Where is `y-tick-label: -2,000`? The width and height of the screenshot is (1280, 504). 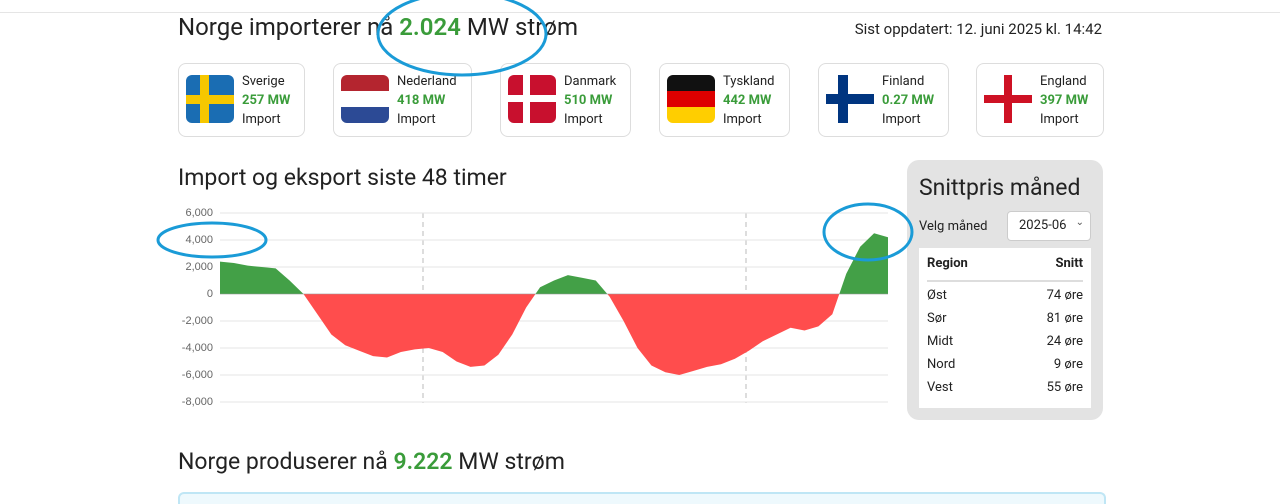 y-tick-label: -2,000 is located at coordinates (197, 321).